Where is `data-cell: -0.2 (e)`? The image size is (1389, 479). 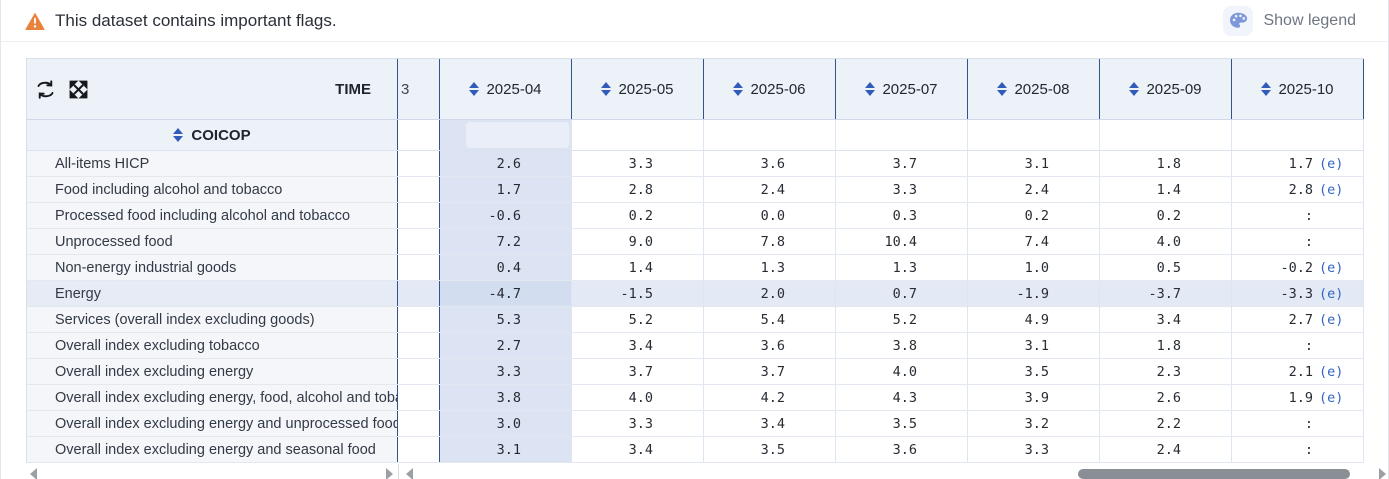
data-cell: -0.2 (e) is located at coordinates (1298, 267).